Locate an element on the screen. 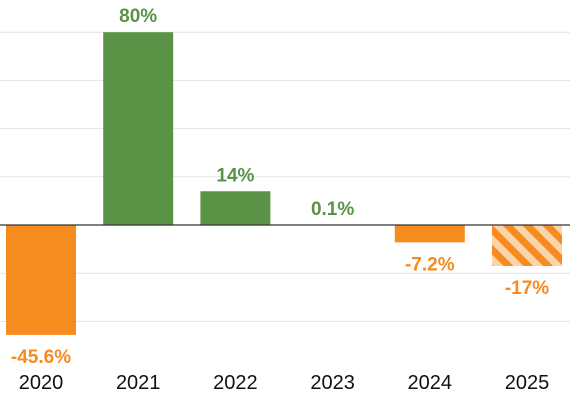 This screenshot has height=400, width=570. x-tick-2024: 2024 is located at coordinates (430, 383).